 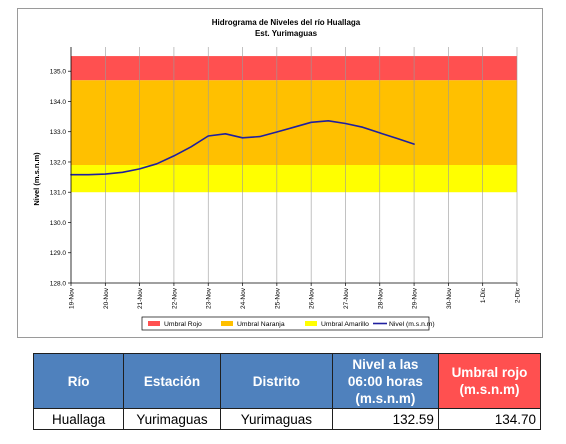 I want to click on series-layer, so click(x=242, y=148).